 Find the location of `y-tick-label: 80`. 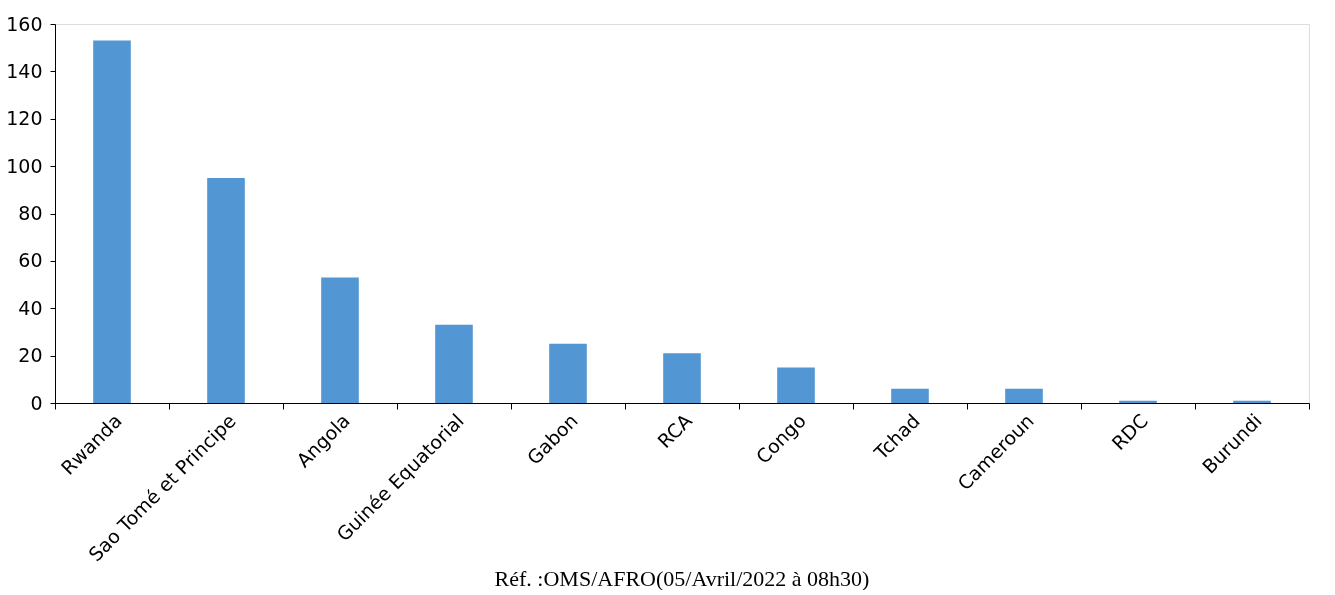

y-tick-label: 80 is located at coordinates (30, 213).